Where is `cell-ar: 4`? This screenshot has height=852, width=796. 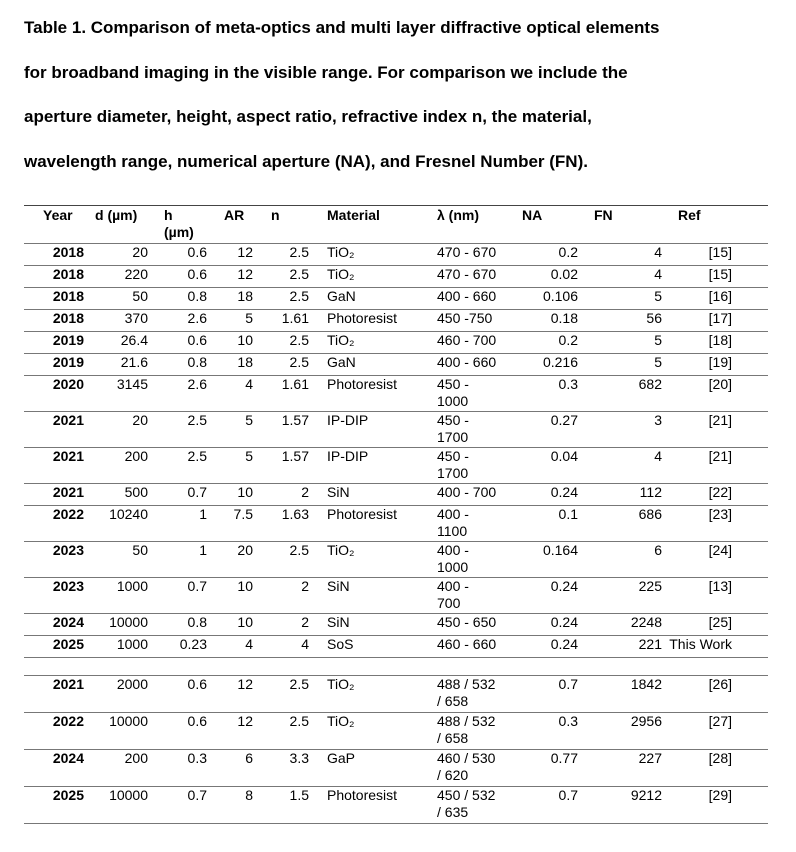
cell-ar: 4 is located at coordinates (249, 384).